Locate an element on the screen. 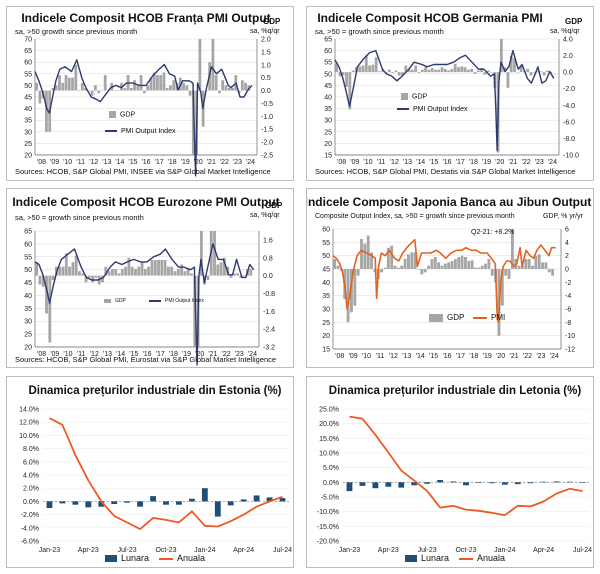 Image resolution: width=600 pixels, height=574 pixels. legend-pmi: PMI Output Index is located at coordinates (432, 109).